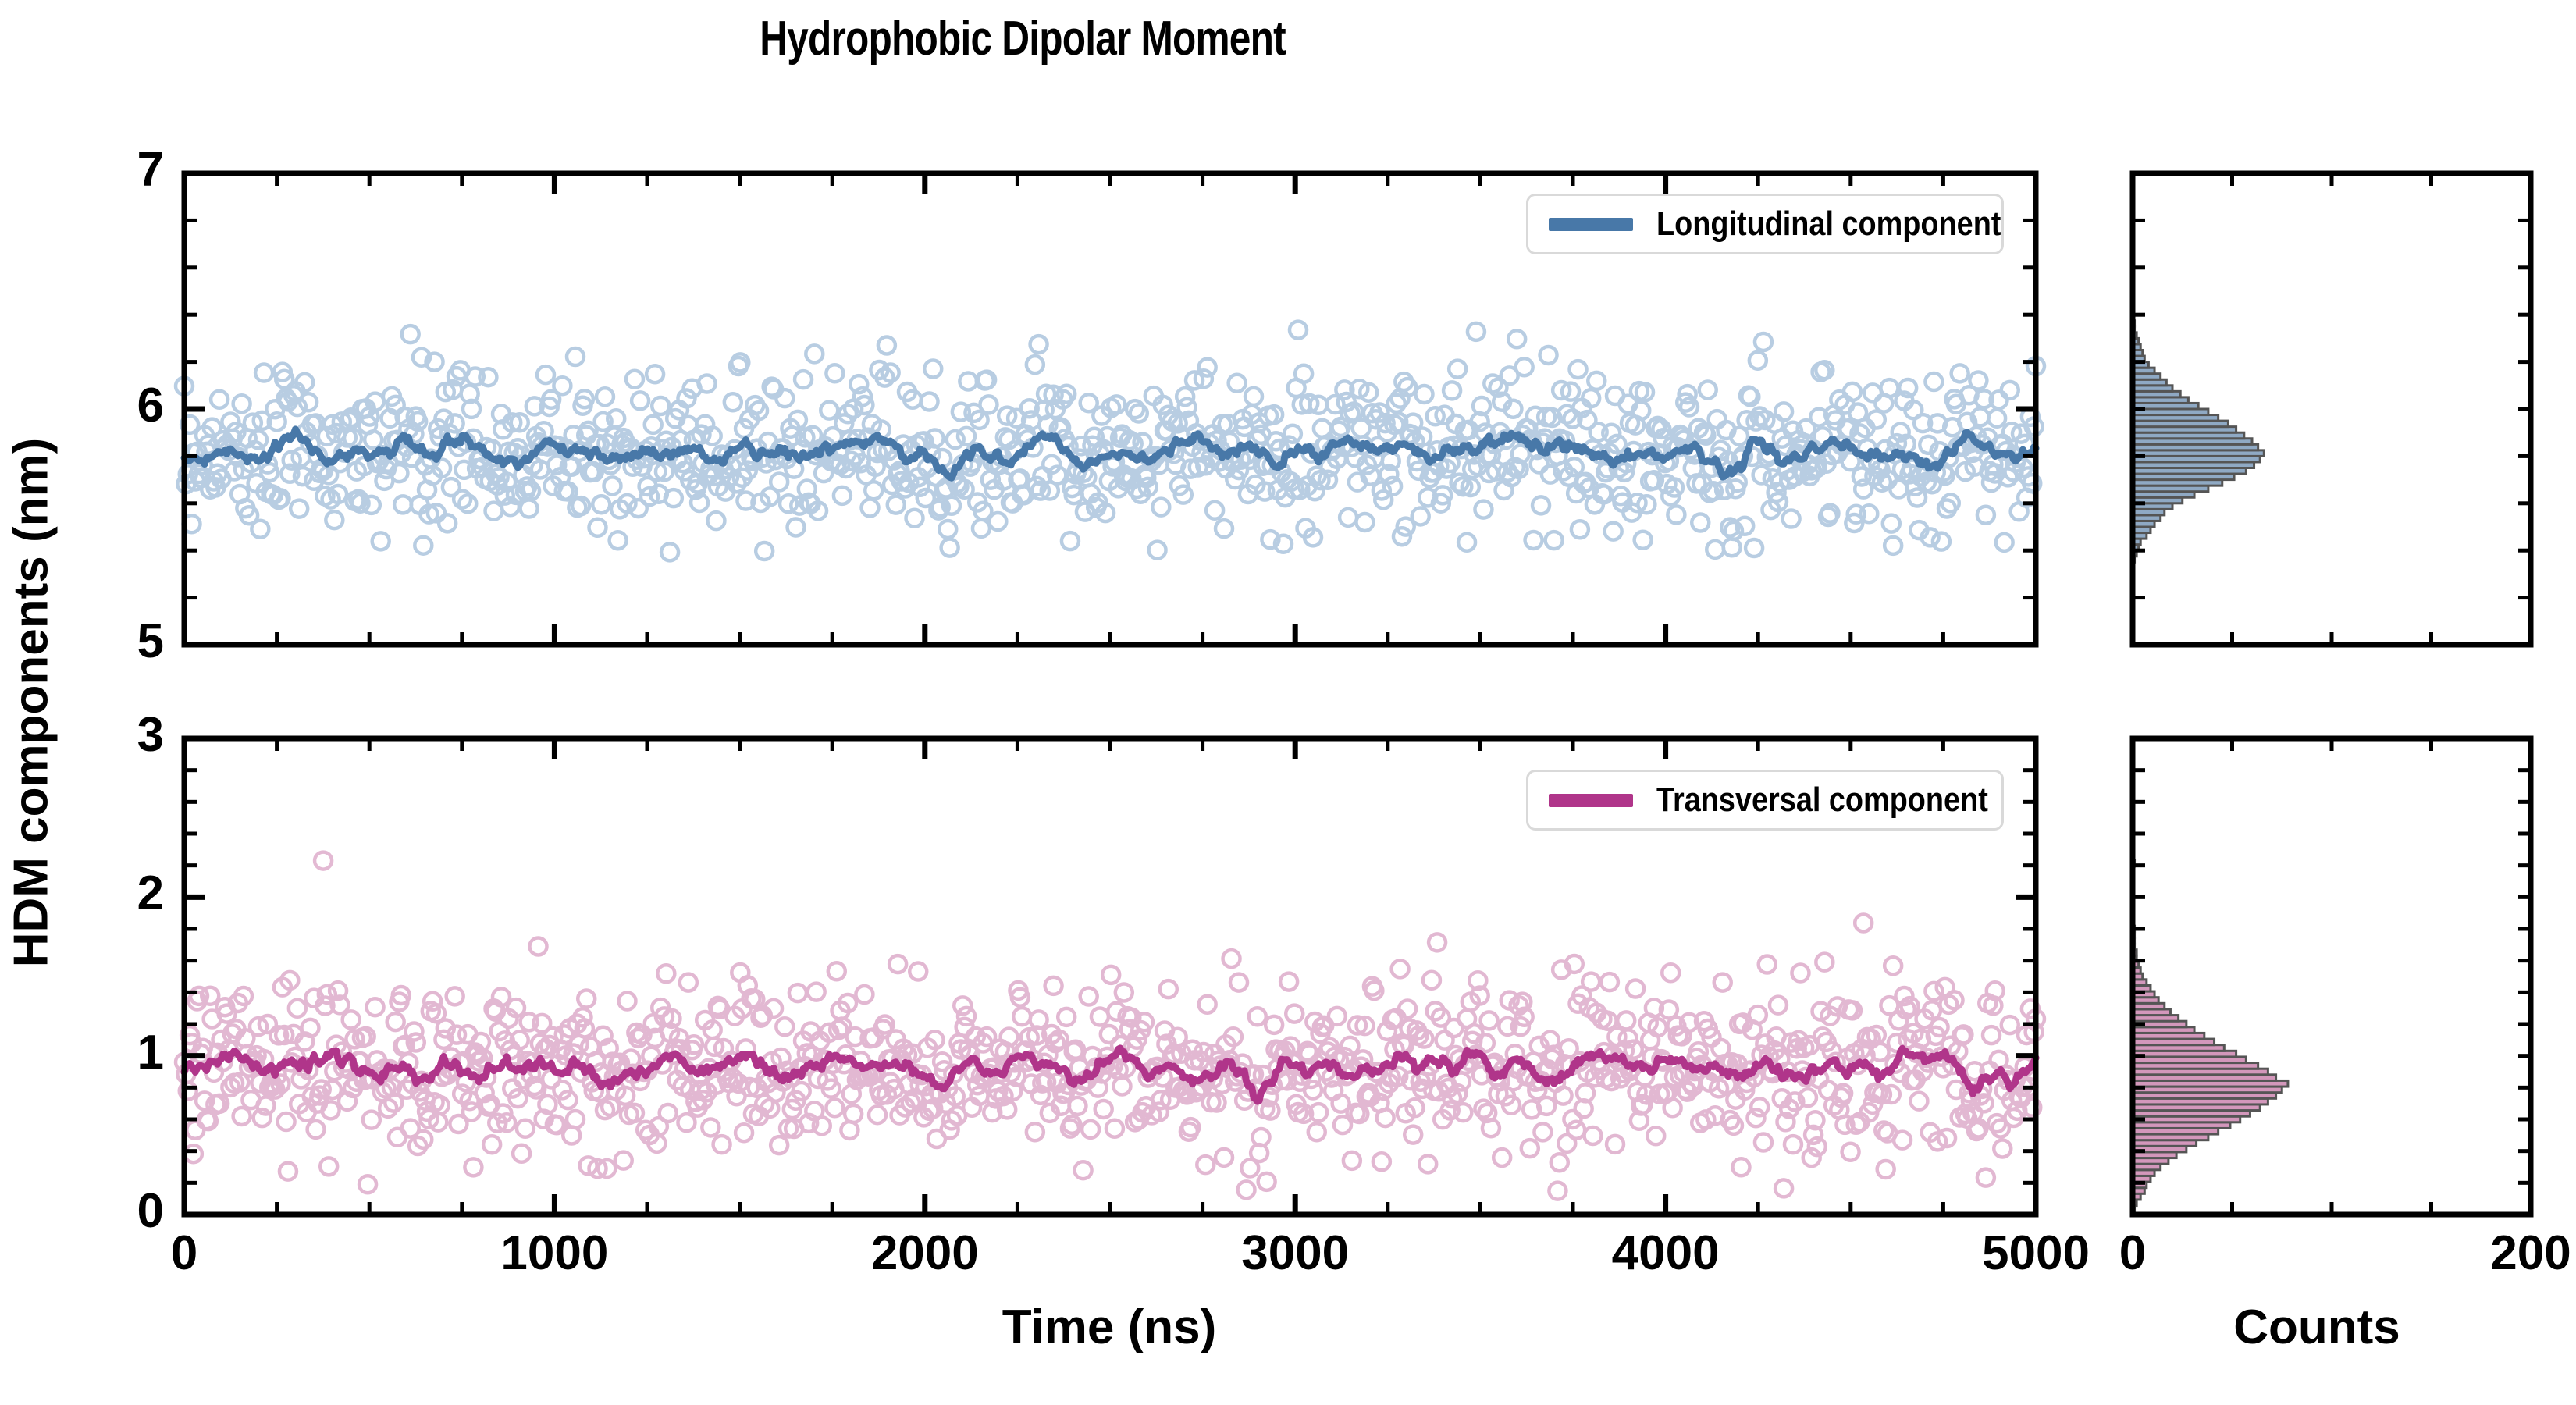  What do you see at coordinates (554, 1253) in the screenshot?
I see `x-tick-label-bottom-1000: 1000` at bounding box center [554, 1253].